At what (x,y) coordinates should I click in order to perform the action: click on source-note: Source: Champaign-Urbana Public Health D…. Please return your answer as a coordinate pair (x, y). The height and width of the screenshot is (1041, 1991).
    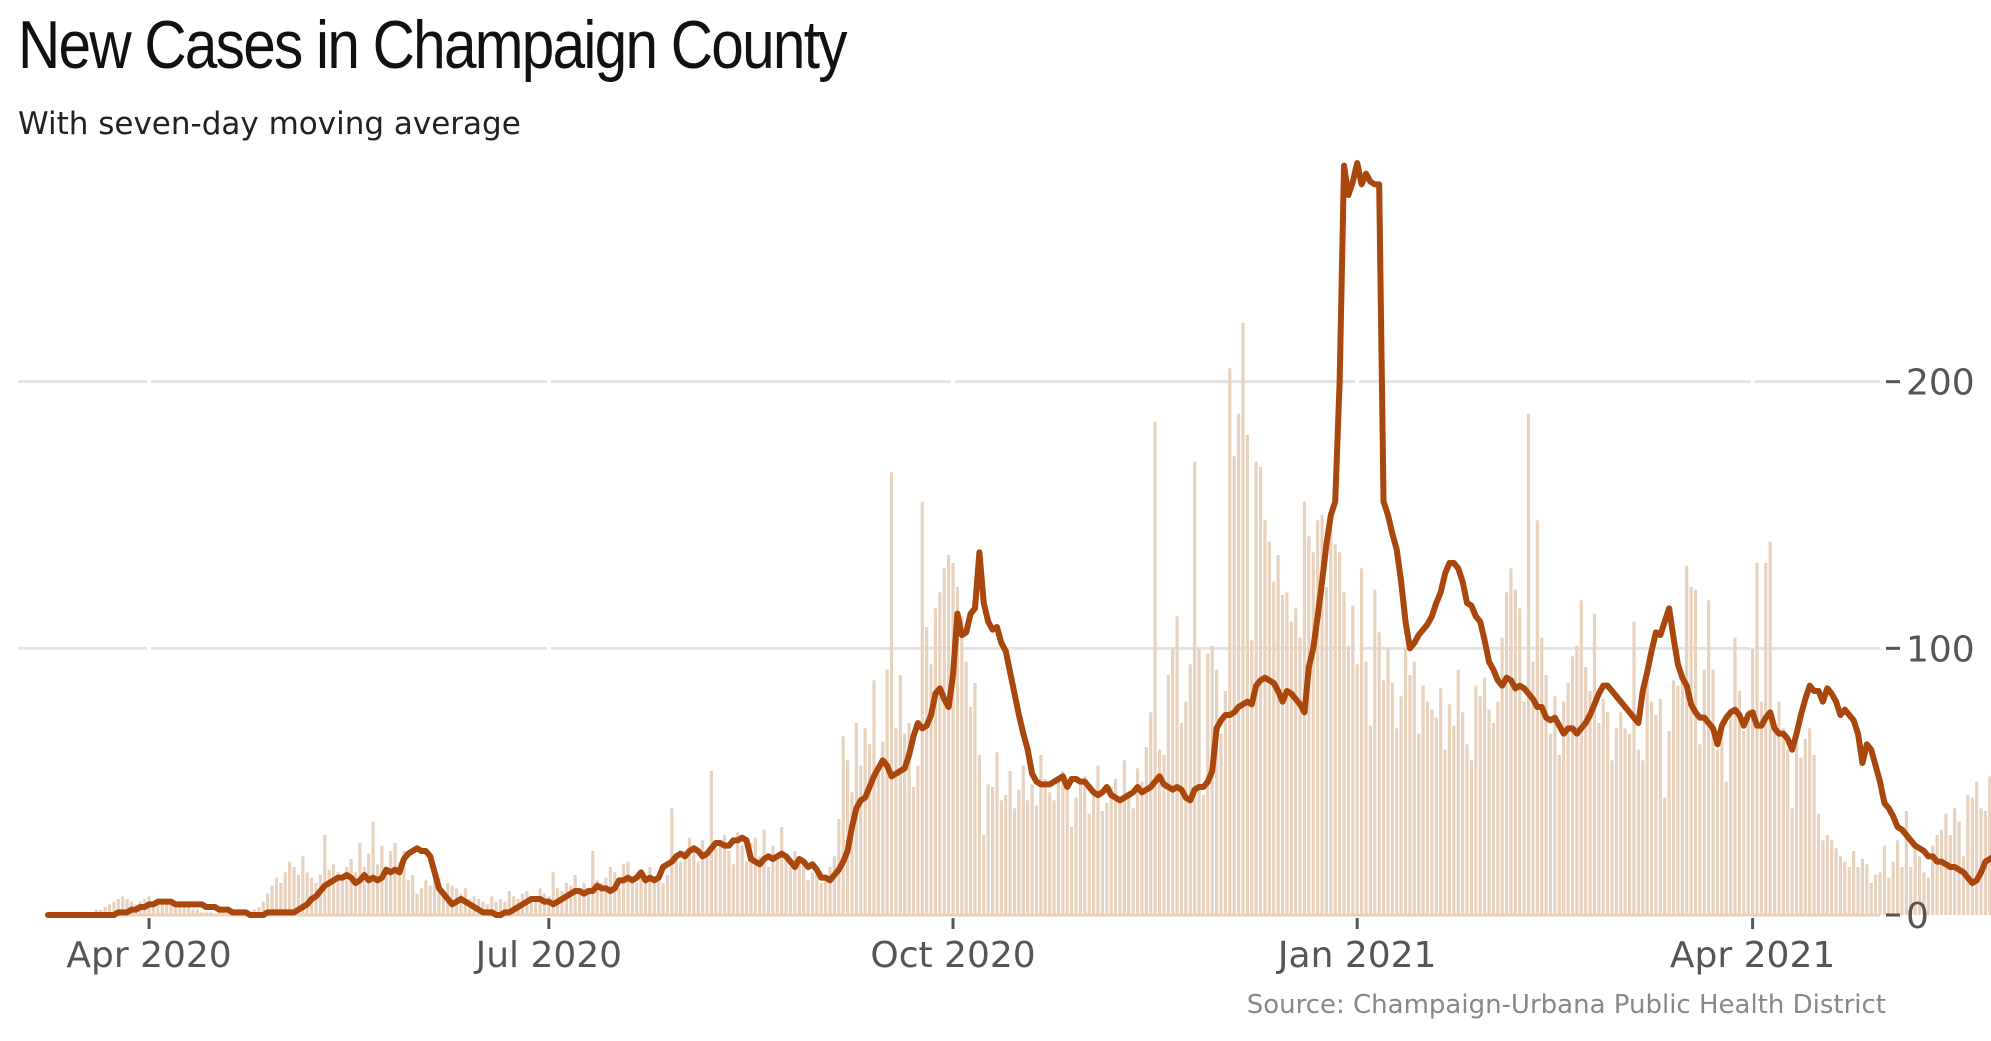
    Looking at the image, I should click on (1566, 1005).